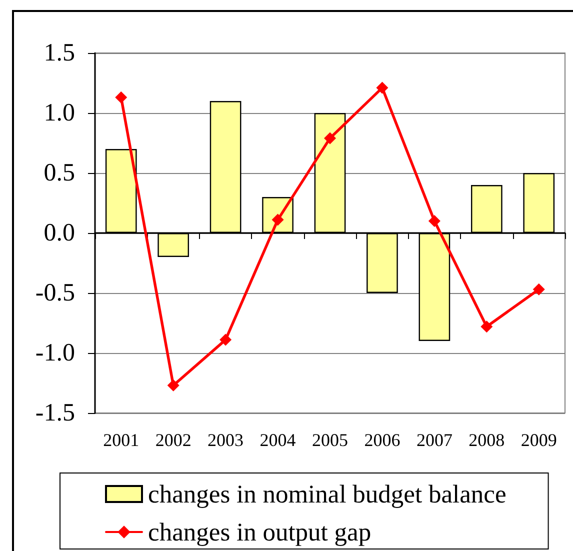 The image size is (573, 551). What do you see at coordinates (278, 440) in the screenshot?
I see `x-tick-label: 2004` at bounding box center [278, 440].